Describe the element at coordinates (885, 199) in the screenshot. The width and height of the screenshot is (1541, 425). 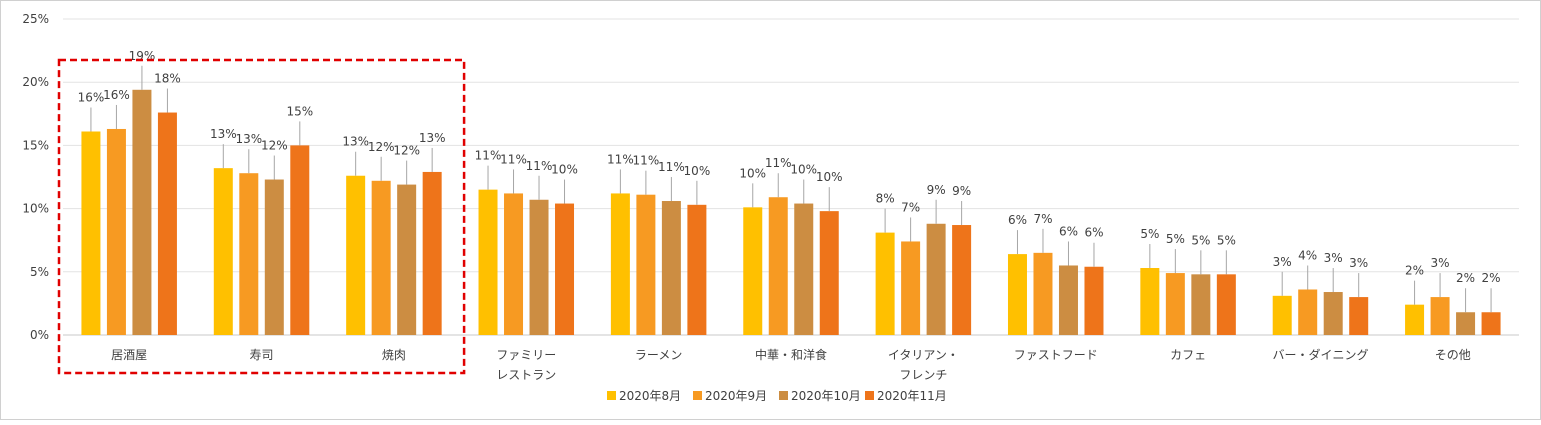
I see `data-label: 8%` at that location.